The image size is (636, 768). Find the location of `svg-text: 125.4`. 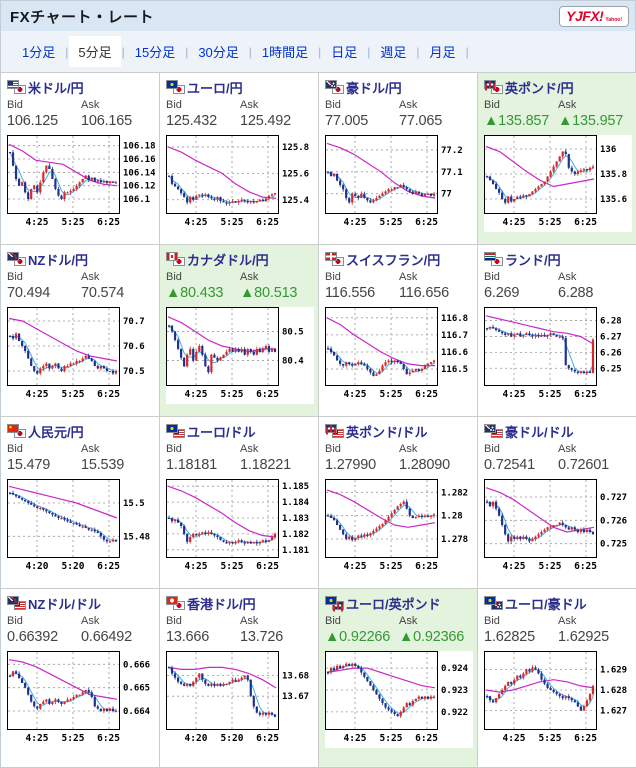

svg-text: 125.4 is located at coordinates (296, 201).